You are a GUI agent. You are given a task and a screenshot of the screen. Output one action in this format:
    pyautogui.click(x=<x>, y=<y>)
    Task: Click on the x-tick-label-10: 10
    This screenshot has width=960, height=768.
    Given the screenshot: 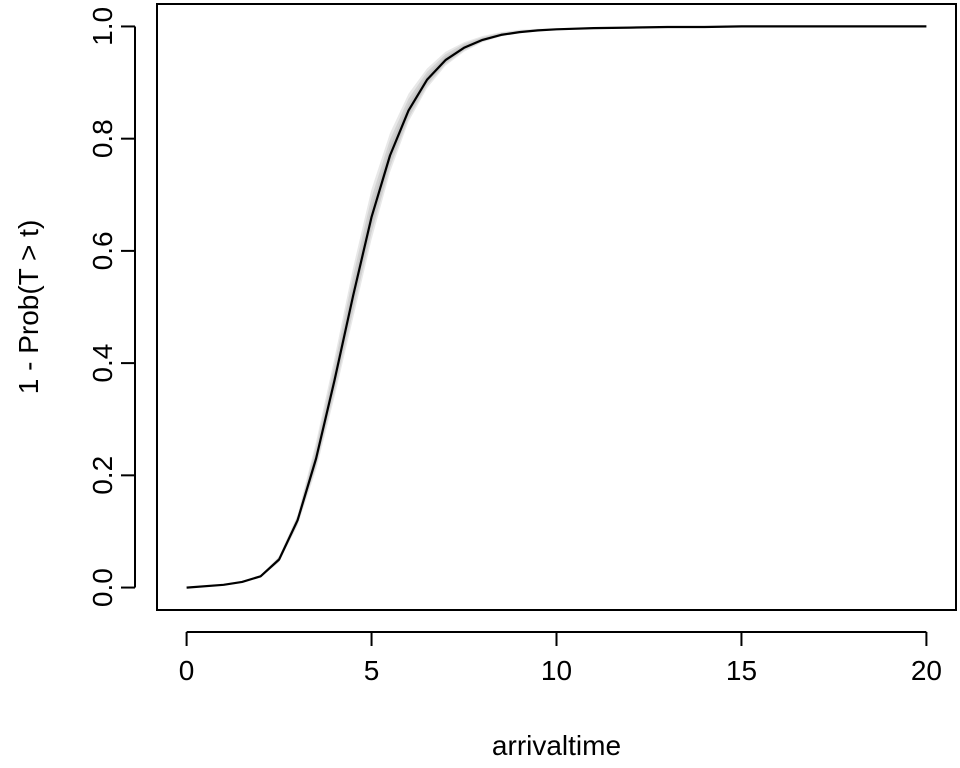 What is the action you would take?
    pyautogui.click(x=556, y=670)
    